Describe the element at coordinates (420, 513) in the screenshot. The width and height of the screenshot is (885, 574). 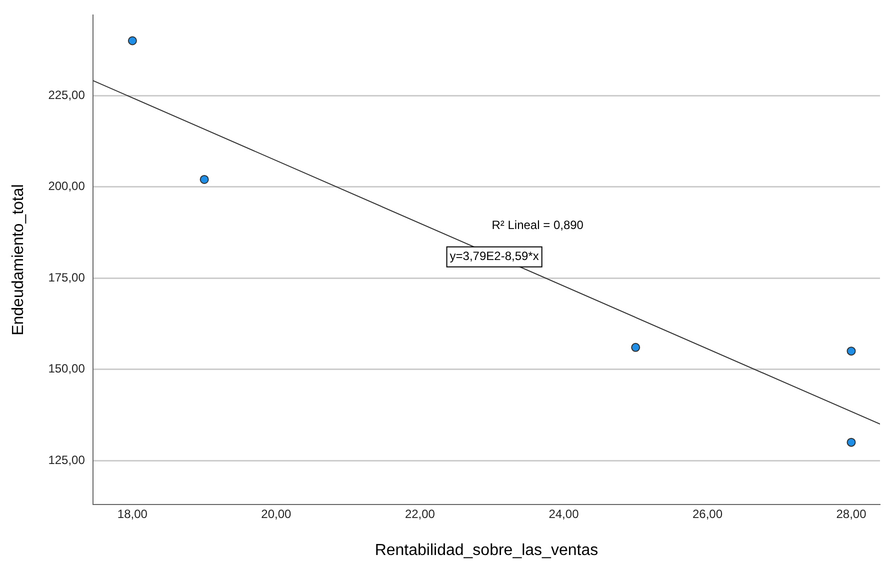
I see `x-tick-label: 22,00` at that location.